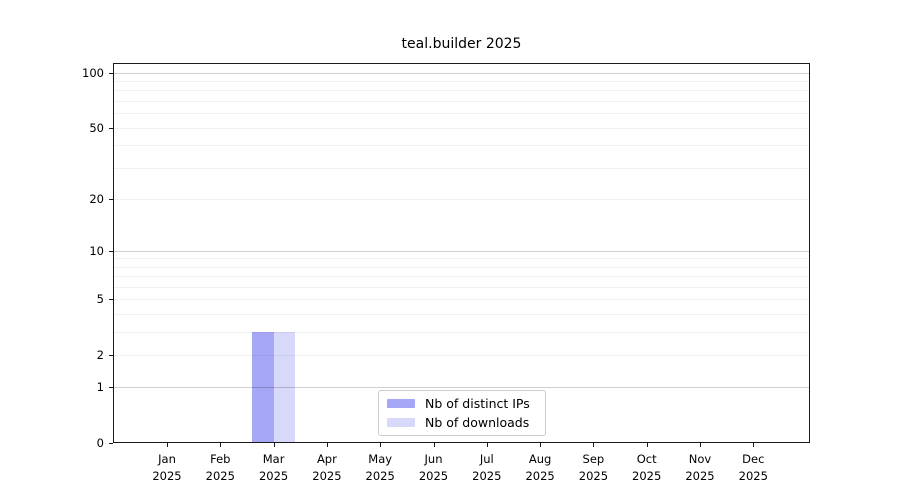  I want to click on x-tick-month: Jul, so click(486, 459).